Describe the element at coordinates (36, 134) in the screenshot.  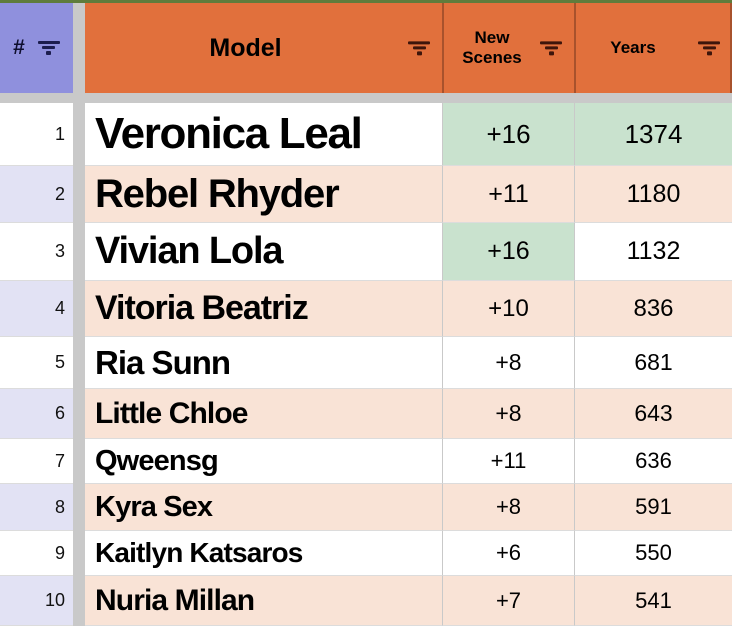
I see `cell-rank: 1` at that location.